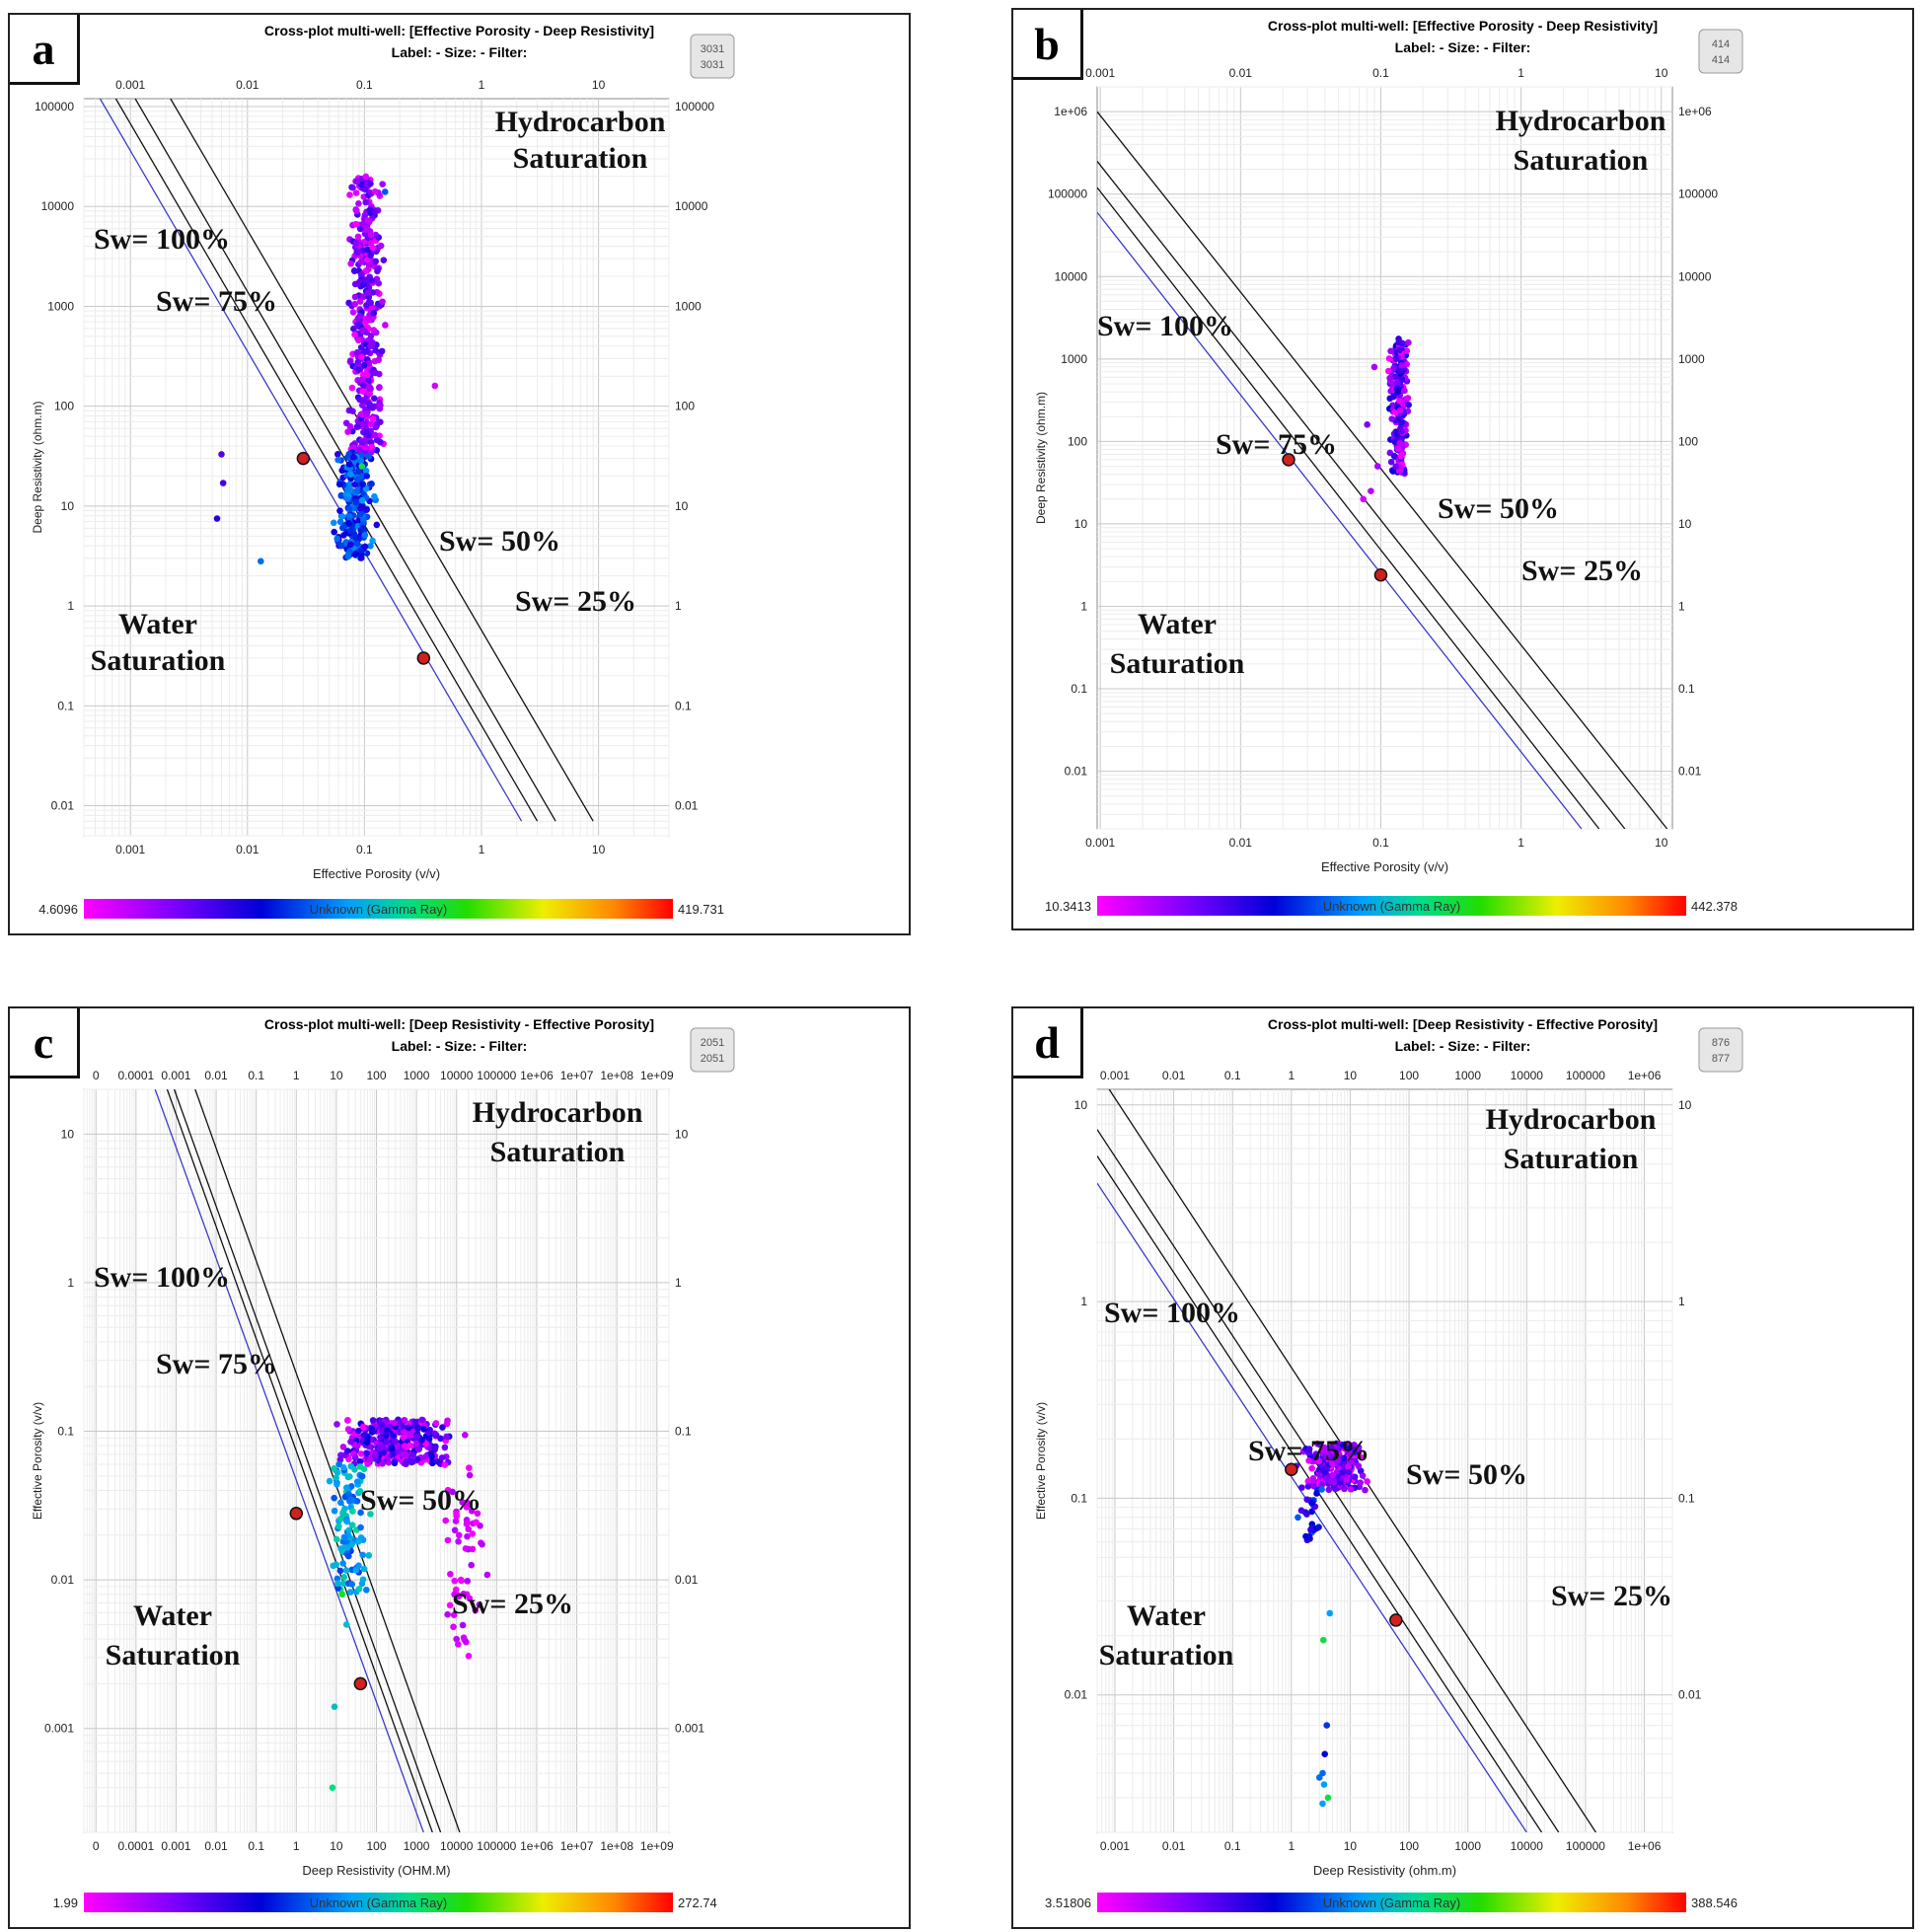 The image size is (1924, 1932). I want to click on colorbar, so click(1392, 906).